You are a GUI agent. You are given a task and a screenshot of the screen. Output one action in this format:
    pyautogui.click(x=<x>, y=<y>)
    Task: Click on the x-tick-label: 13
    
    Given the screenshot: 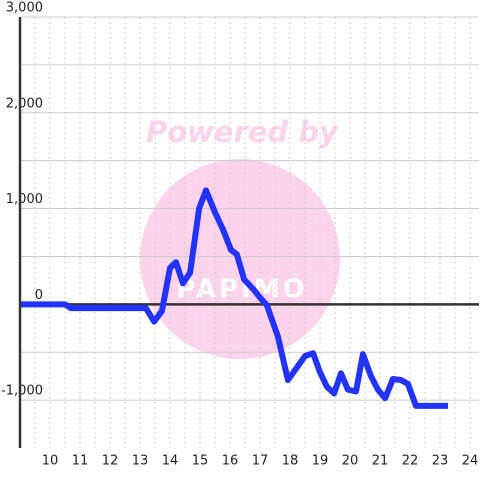 What is the action you would take?
    pyautogui.click(x=140, y=461)
    